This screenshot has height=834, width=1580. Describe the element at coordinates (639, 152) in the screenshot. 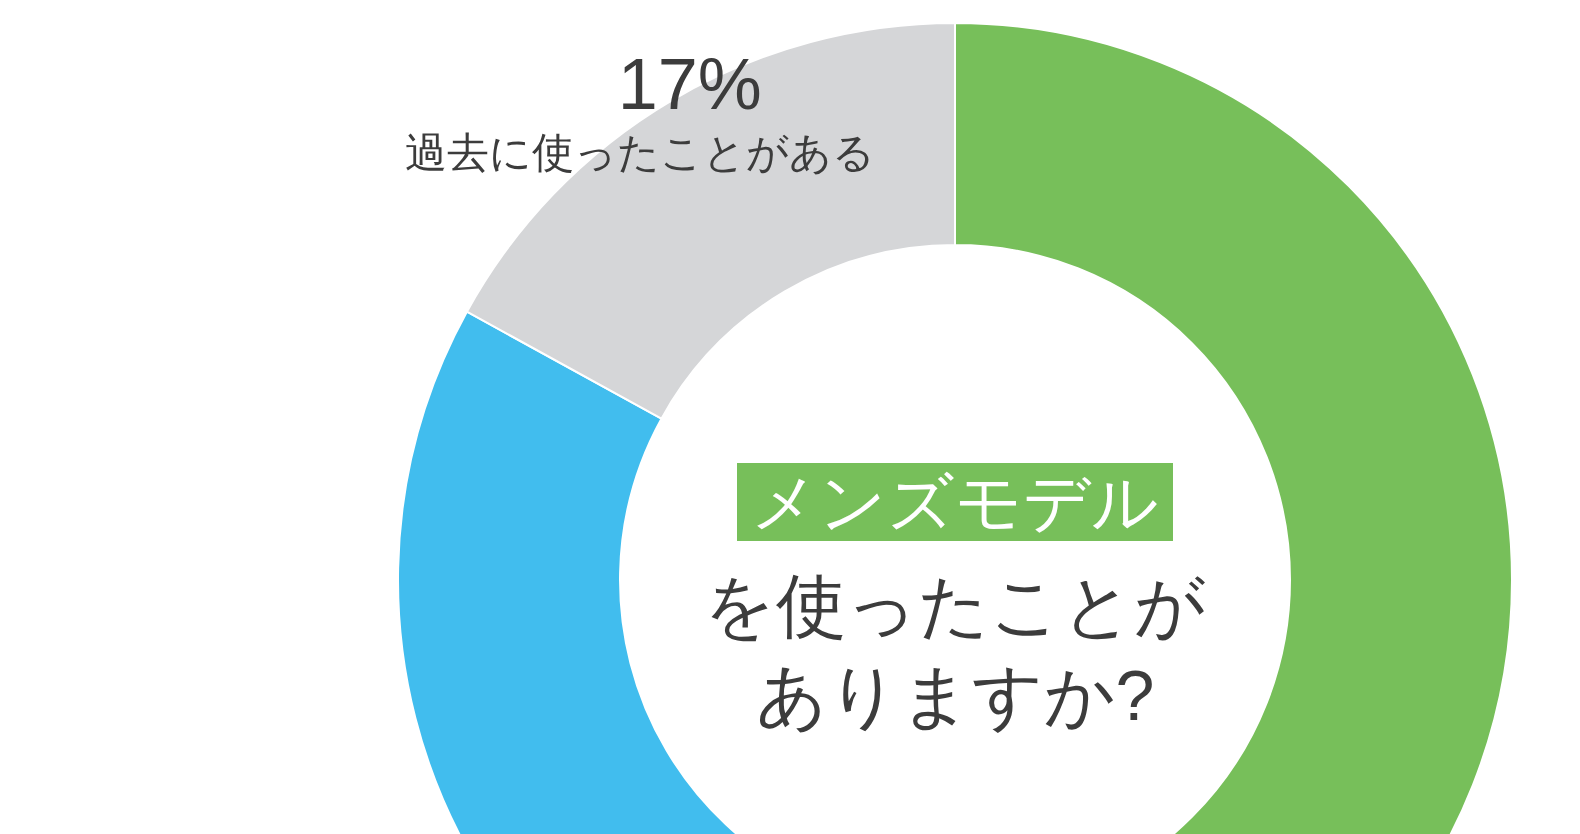

I see `slice-label: 過去に使ったことがある` at that location.